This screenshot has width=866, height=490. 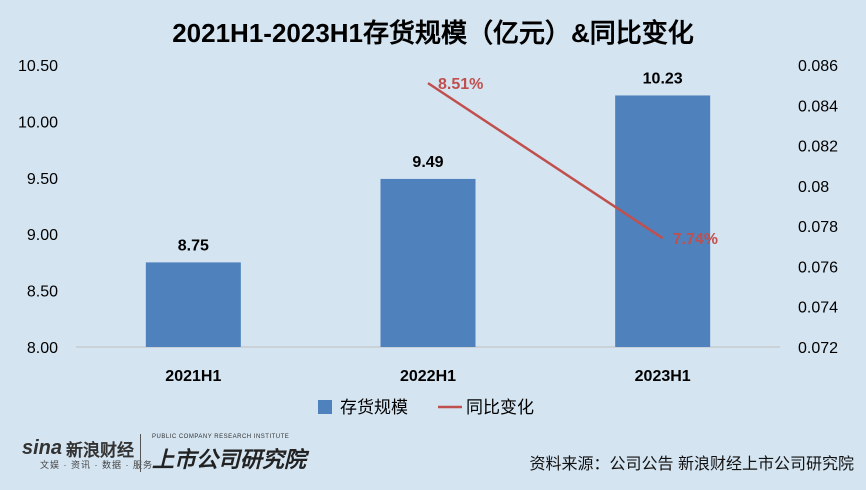 I want to click on brand-subtitle: 文娱 · 资讯 · 数据 · 服务, so click(x=96, y=465).